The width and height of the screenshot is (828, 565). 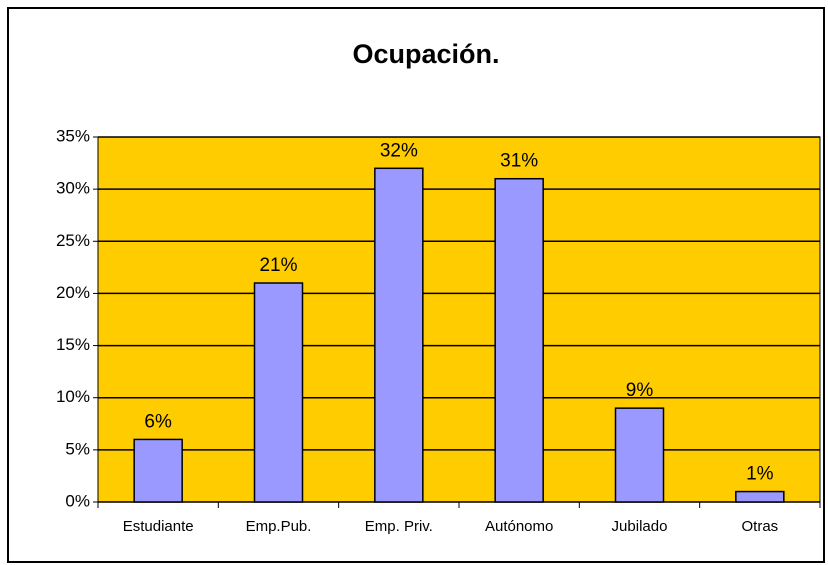 What do you see at coordinates (425, 54) in the screenshot?
I see `chart-title: Ocupación.` at bounding box center [425, 54].